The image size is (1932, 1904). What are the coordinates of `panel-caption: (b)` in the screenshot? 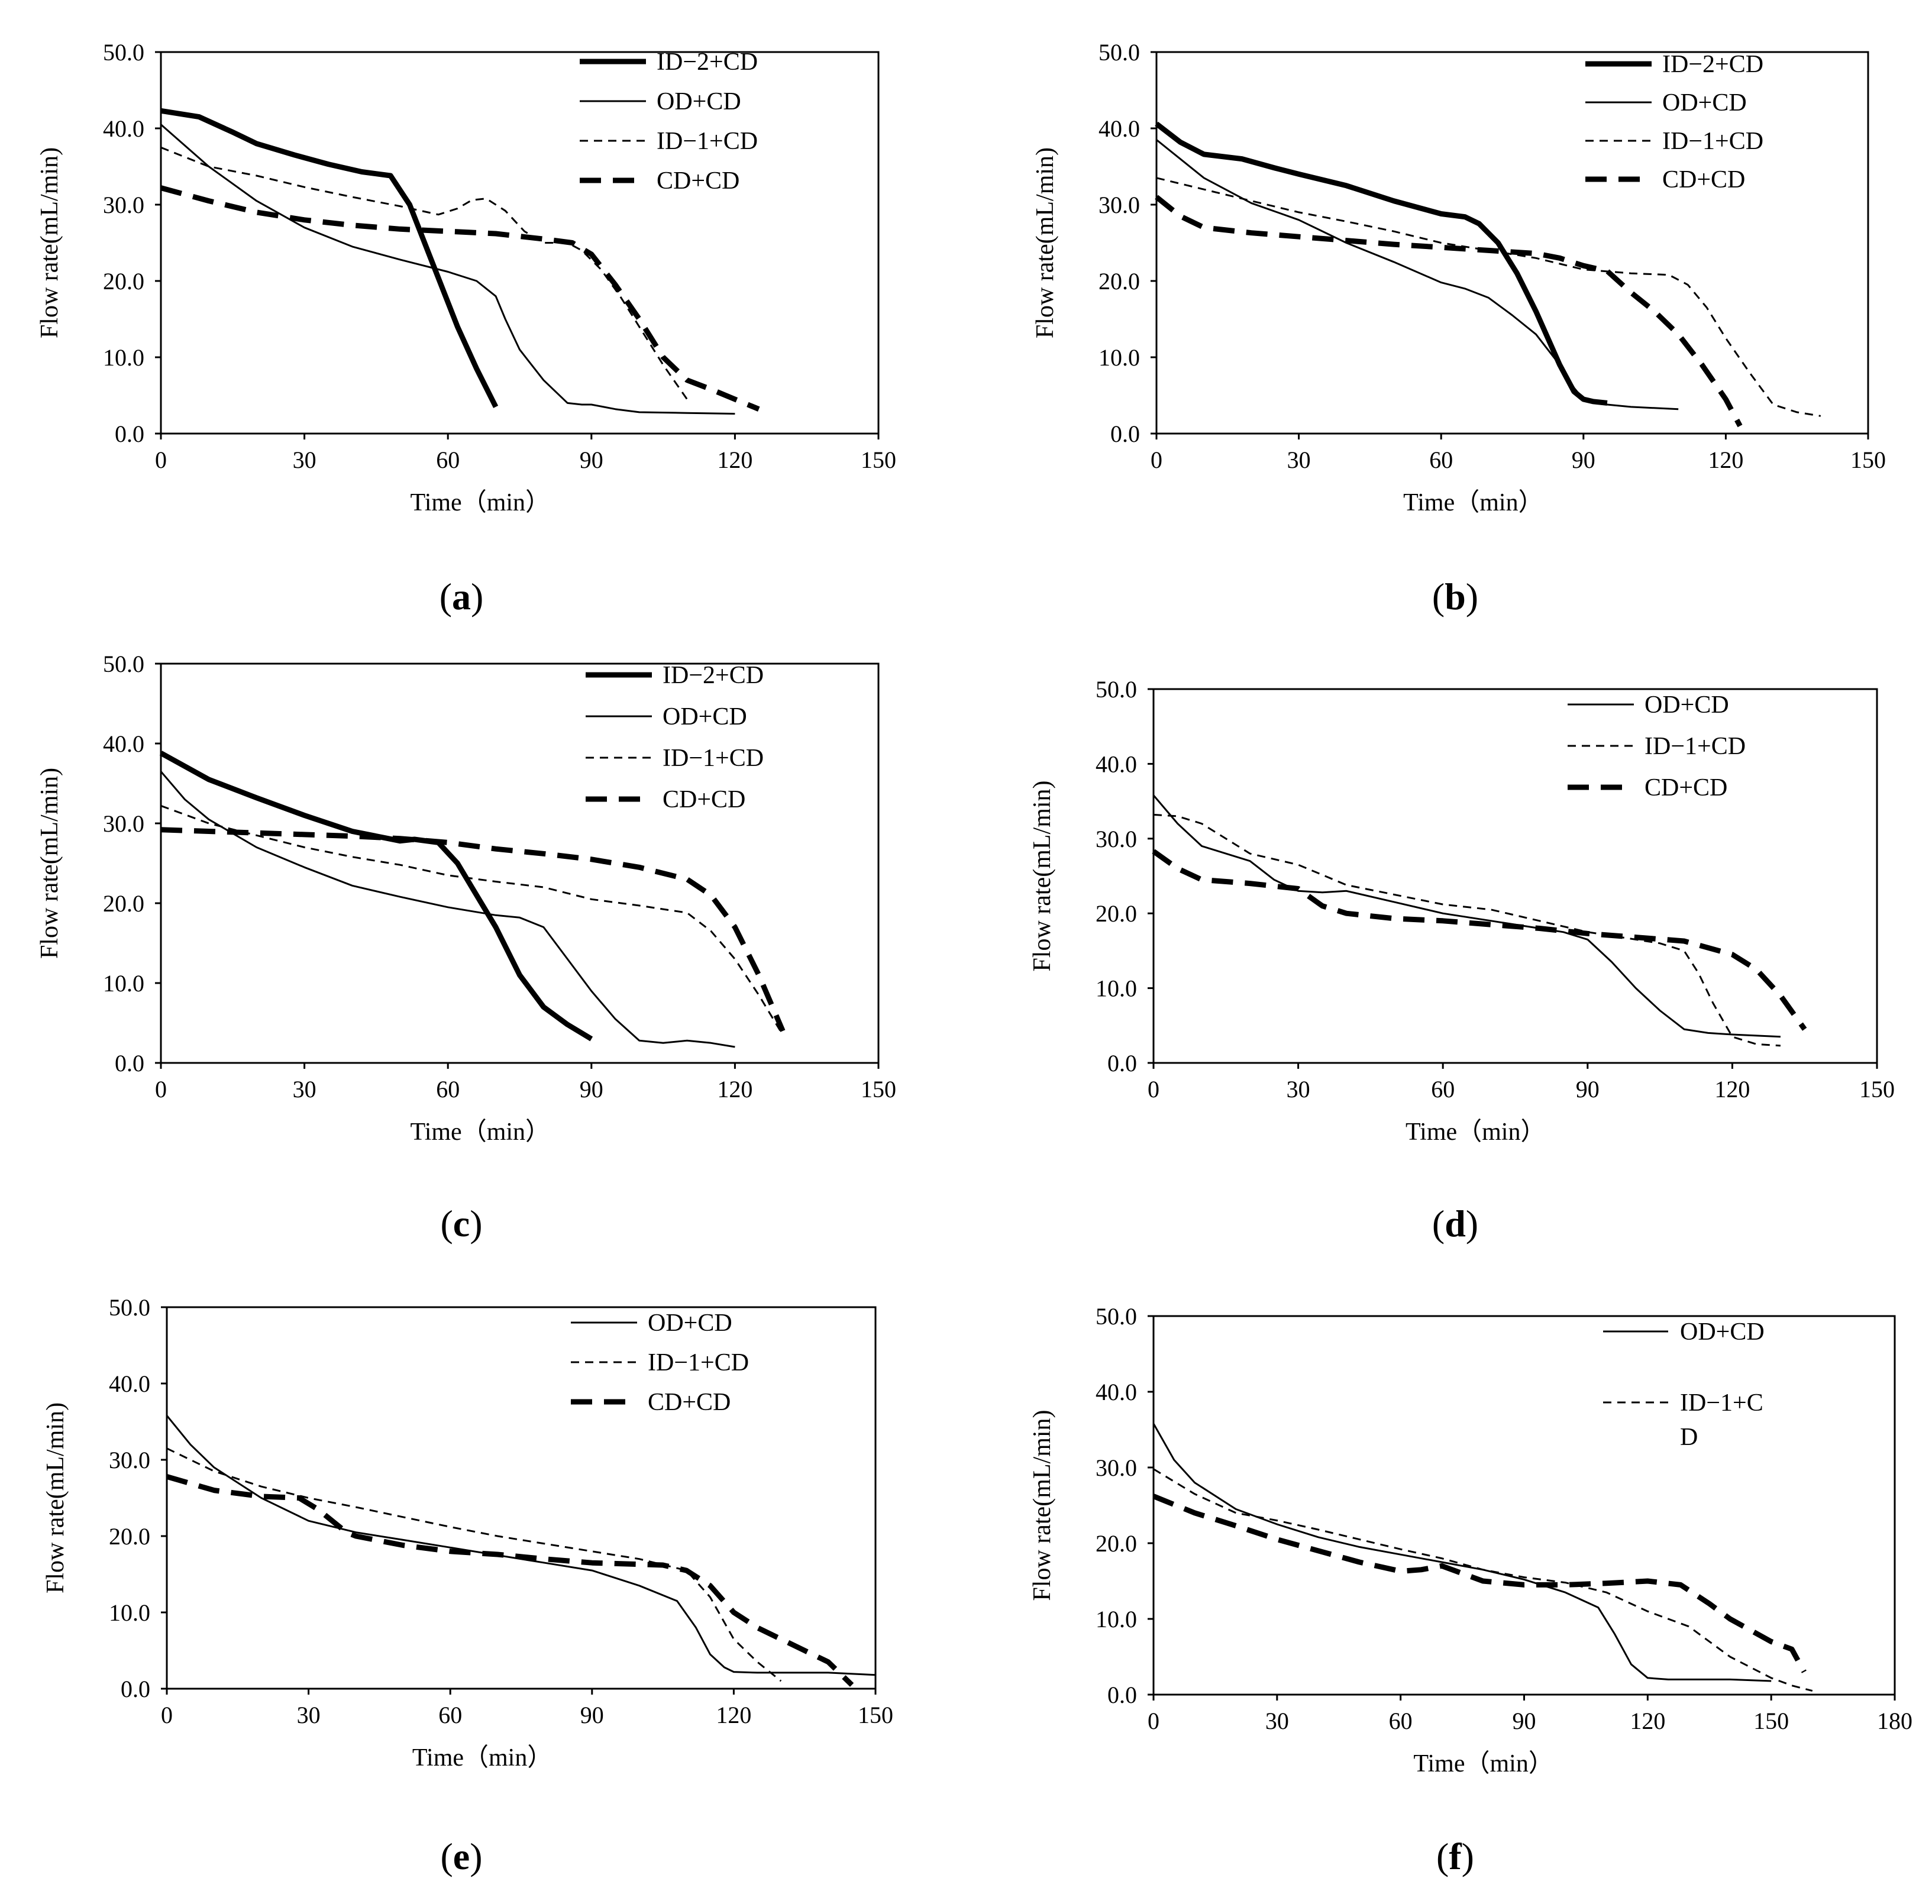 It's located at (1455, 597).